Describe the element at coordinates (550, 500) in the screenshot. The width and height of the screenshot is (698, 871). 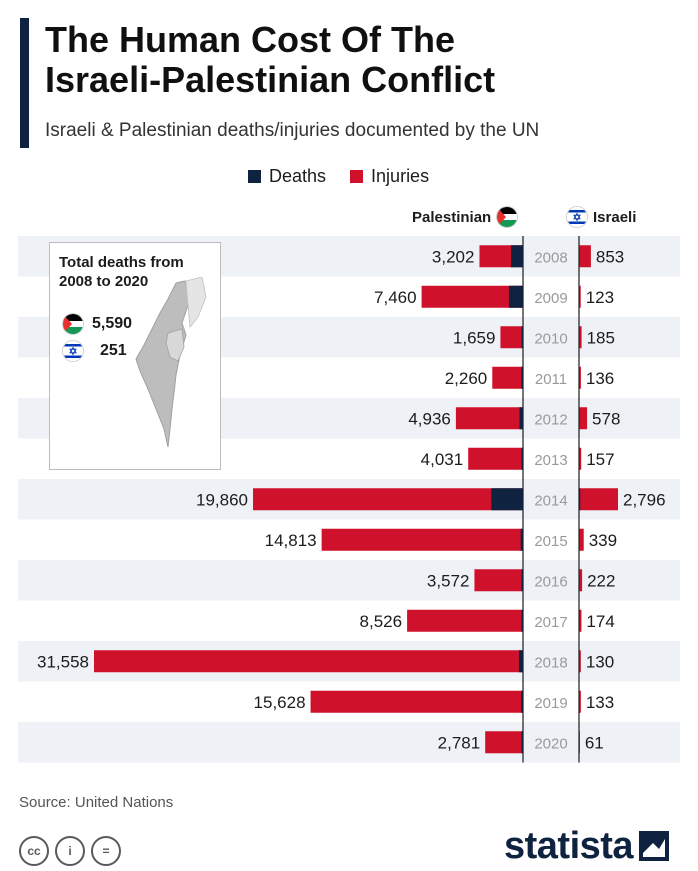
I see `year-label-2014: 2014` at that location.